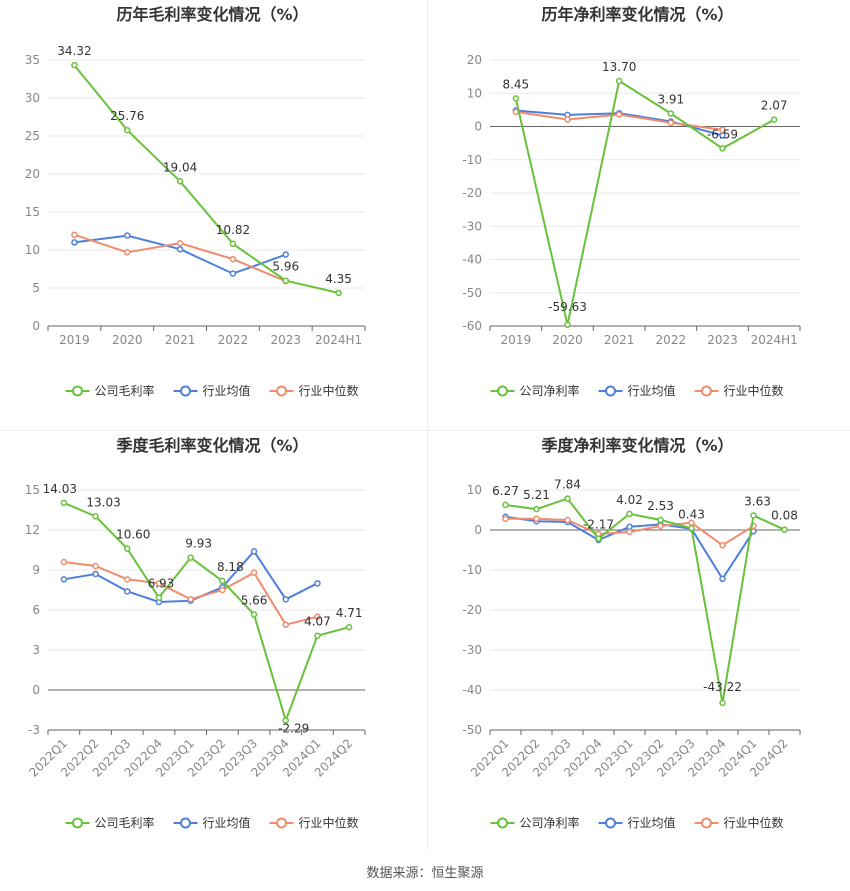 The width and height of the screenshot is (850, 891). I want to click on y-tick-label: 3, so click(36, 650).